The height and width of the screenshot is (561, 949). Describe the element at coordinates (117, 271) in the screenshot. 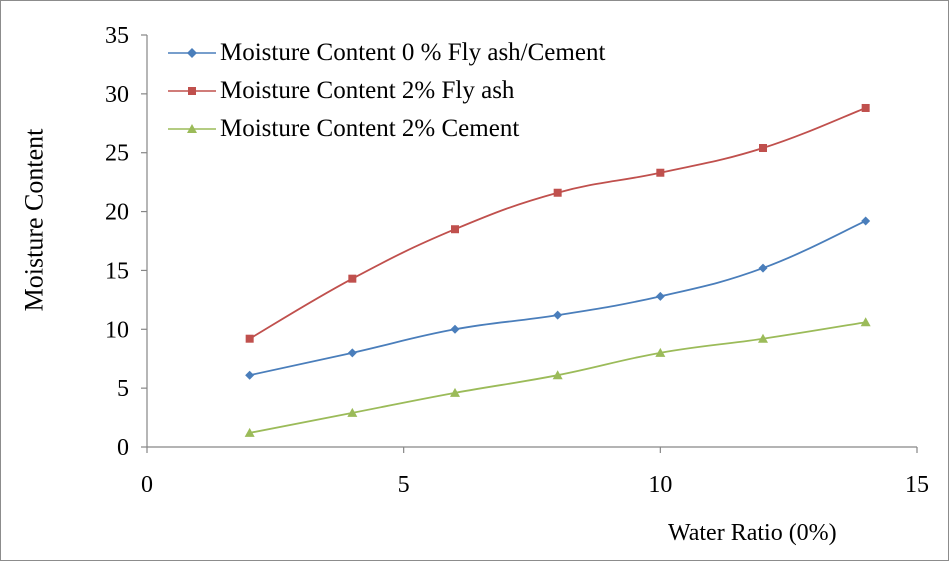

I see `y-tick-label: 15` at that location.